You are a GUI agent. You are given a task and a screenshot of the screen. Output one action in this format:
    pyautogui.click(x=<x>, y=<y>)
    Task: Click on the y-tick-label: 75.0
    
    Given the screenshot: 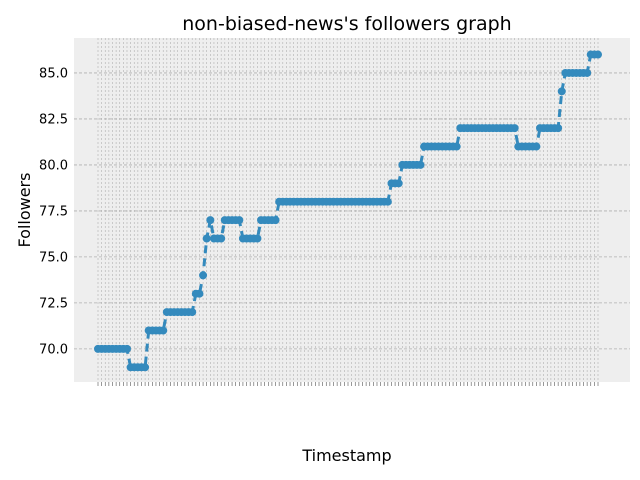 What is the action you would take?
    pyautogui.click(x=53, y=257)
    